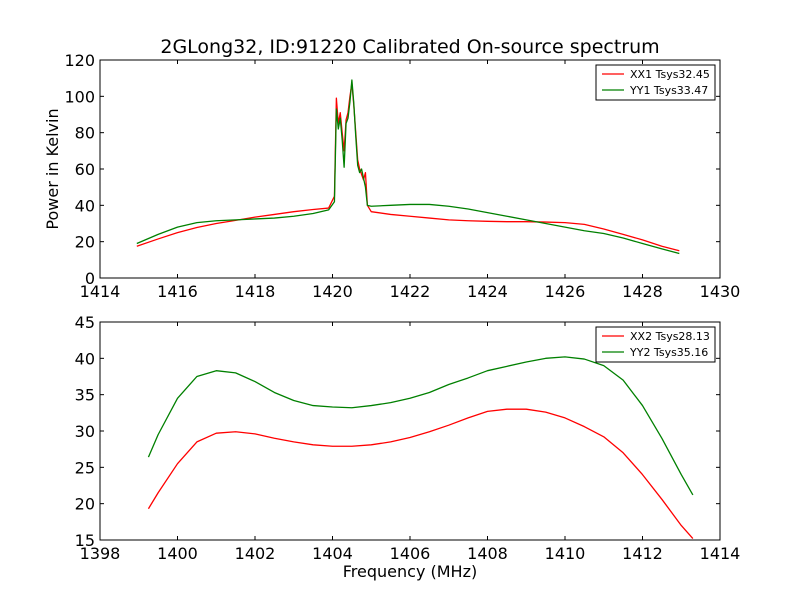 This screenshot has height=600, width=800. Describe the element at coordinates (85, 540) in the screenshot. I see `y-tick-label: 15` at that location.